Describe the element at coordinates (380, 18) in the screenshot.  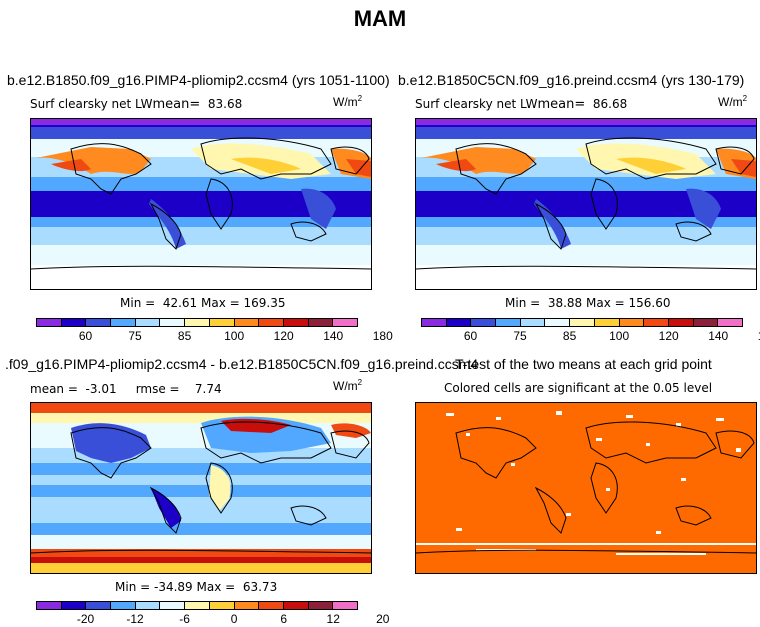
I see `figure-title: MAM` at that location.